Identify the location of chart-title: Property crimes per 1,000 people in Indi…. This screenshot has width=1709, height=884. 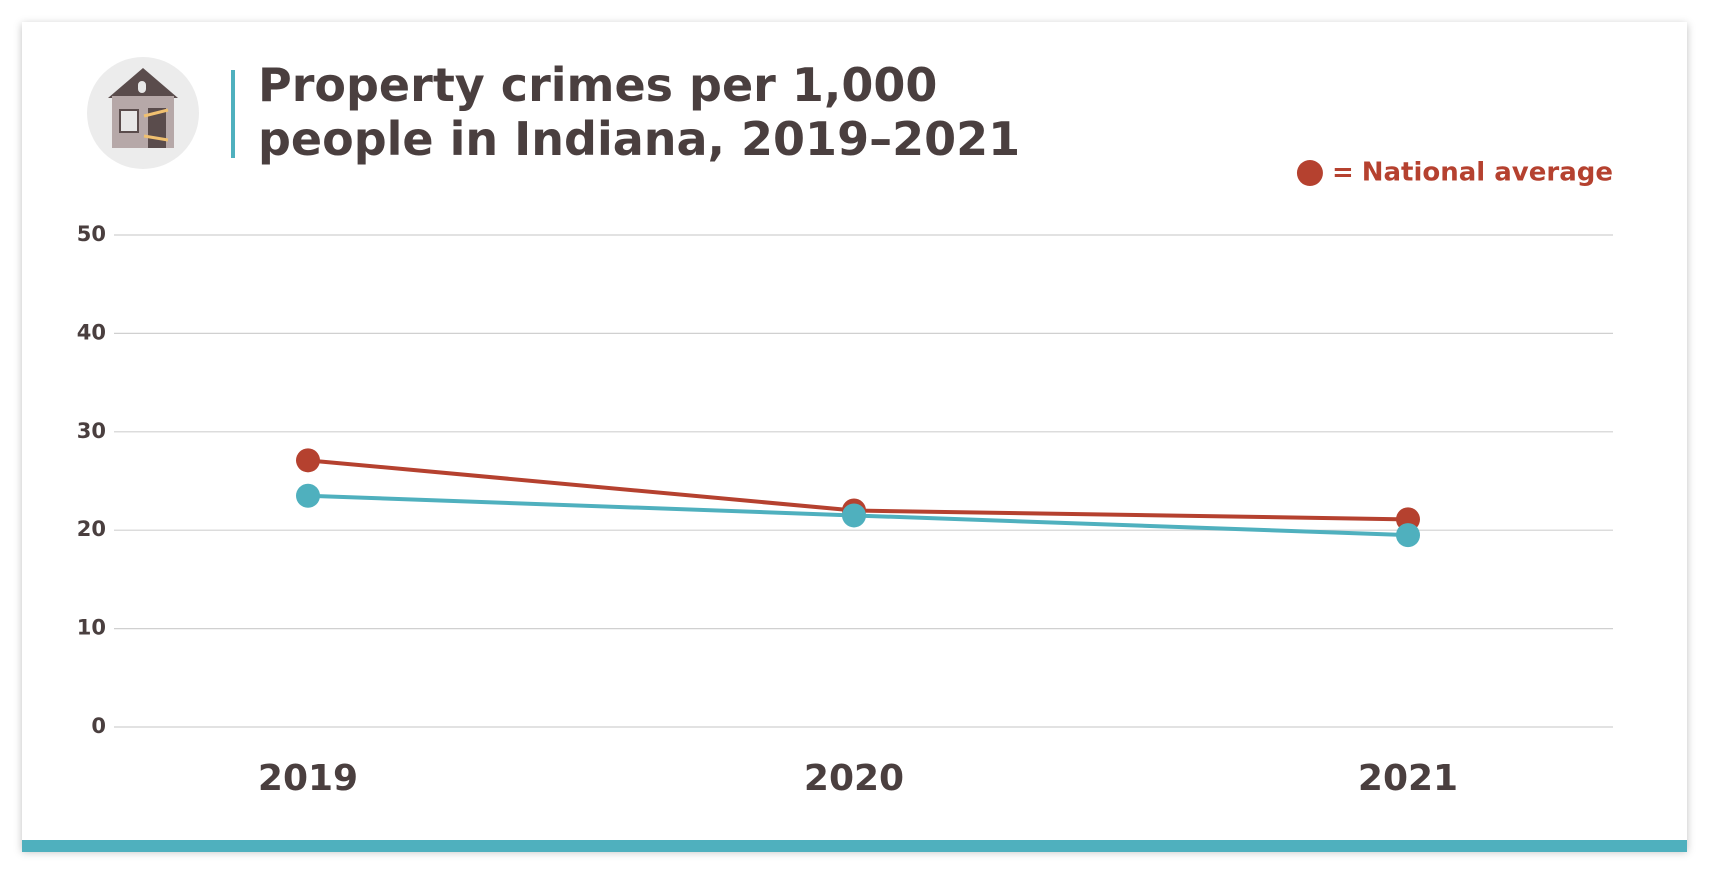
(639, 112).